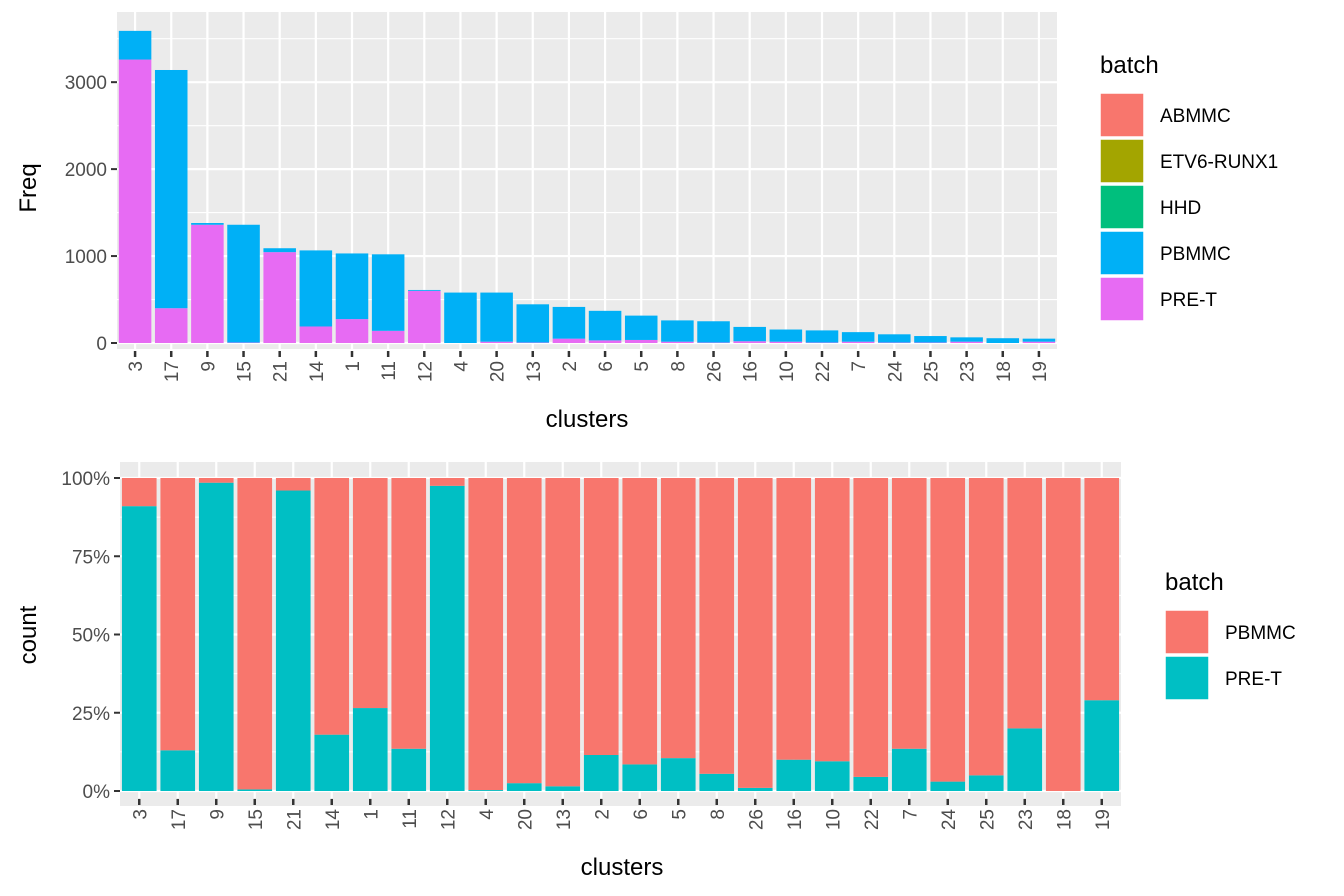 The width and height of the screenshot is (1344, 896). I want to click on x-tick-label: 26, so click(756, 819).